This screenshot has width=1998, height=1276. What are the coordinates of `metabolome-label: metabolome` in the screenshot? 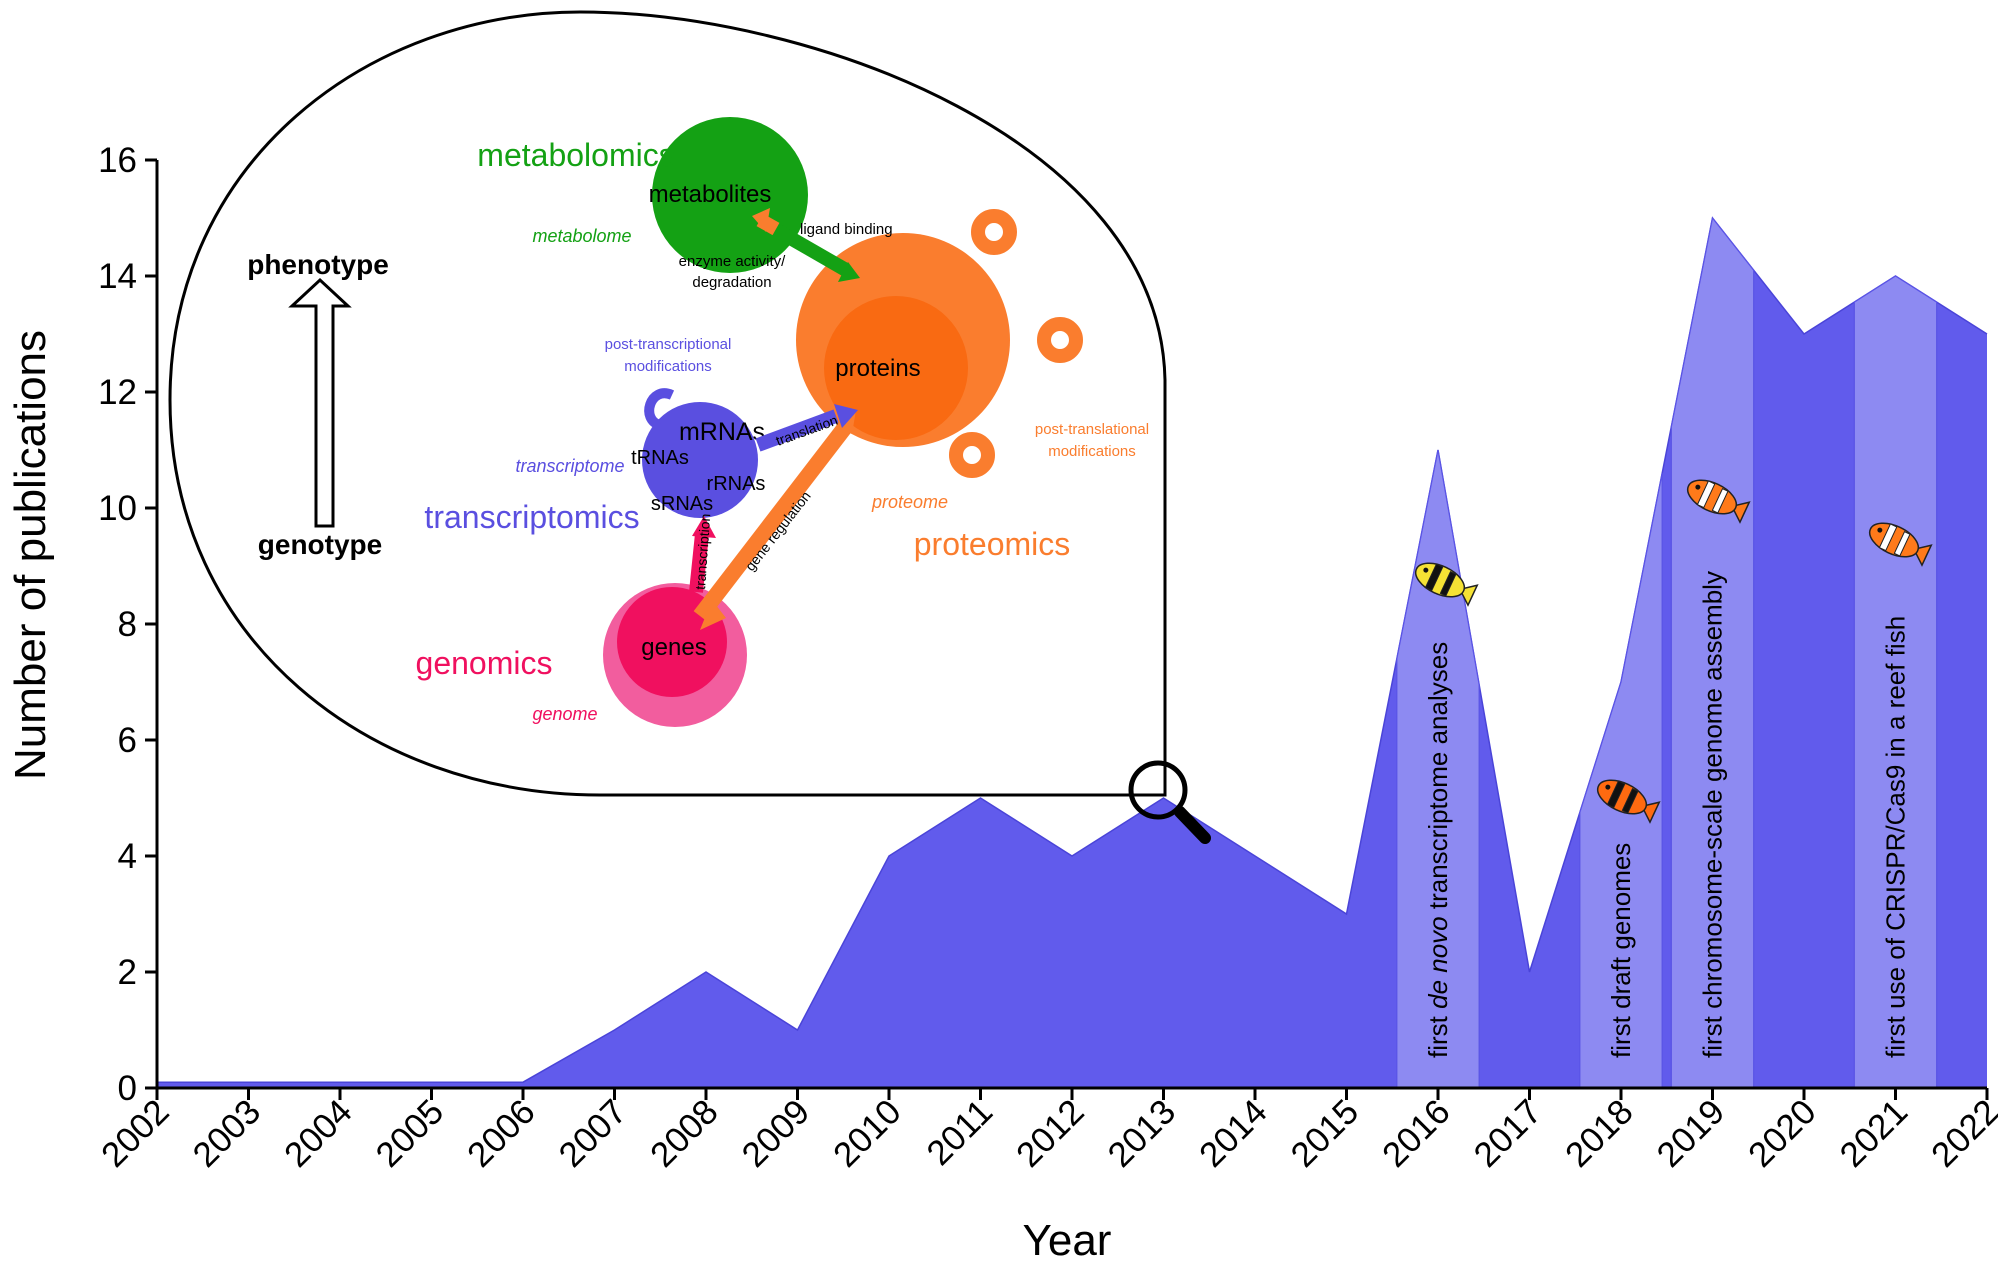 It's located at (581, 236).